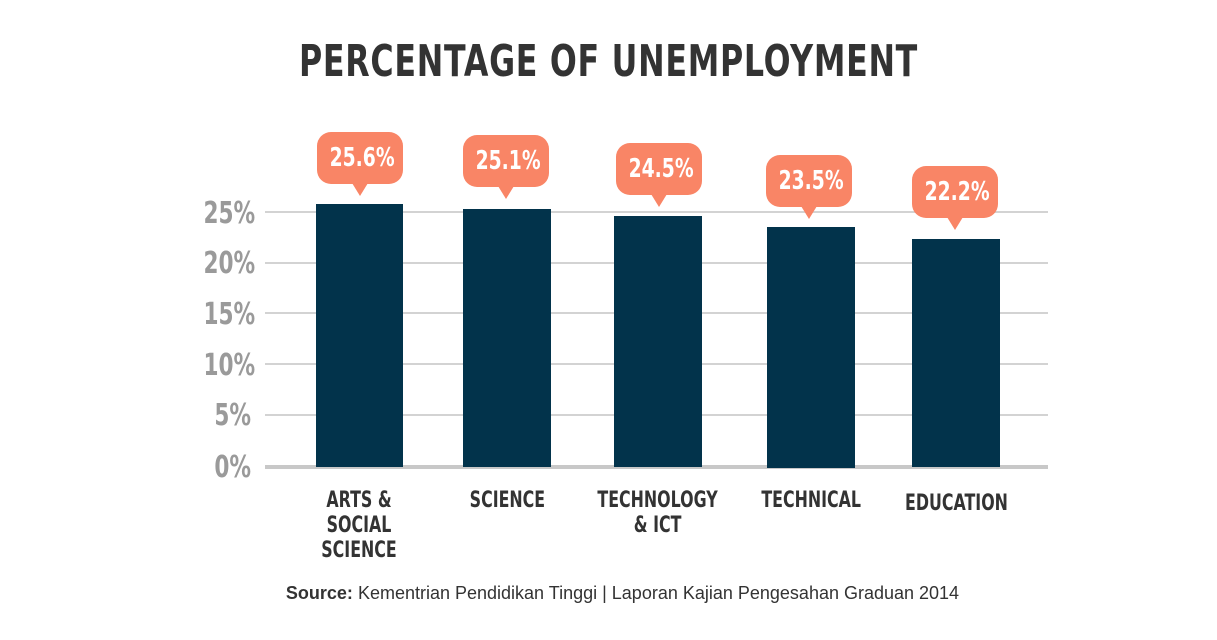 Image resolution: width=1217 pixels, height=640 pixels. I want to click on value-bubble: 22.2%, so click(955, 198).